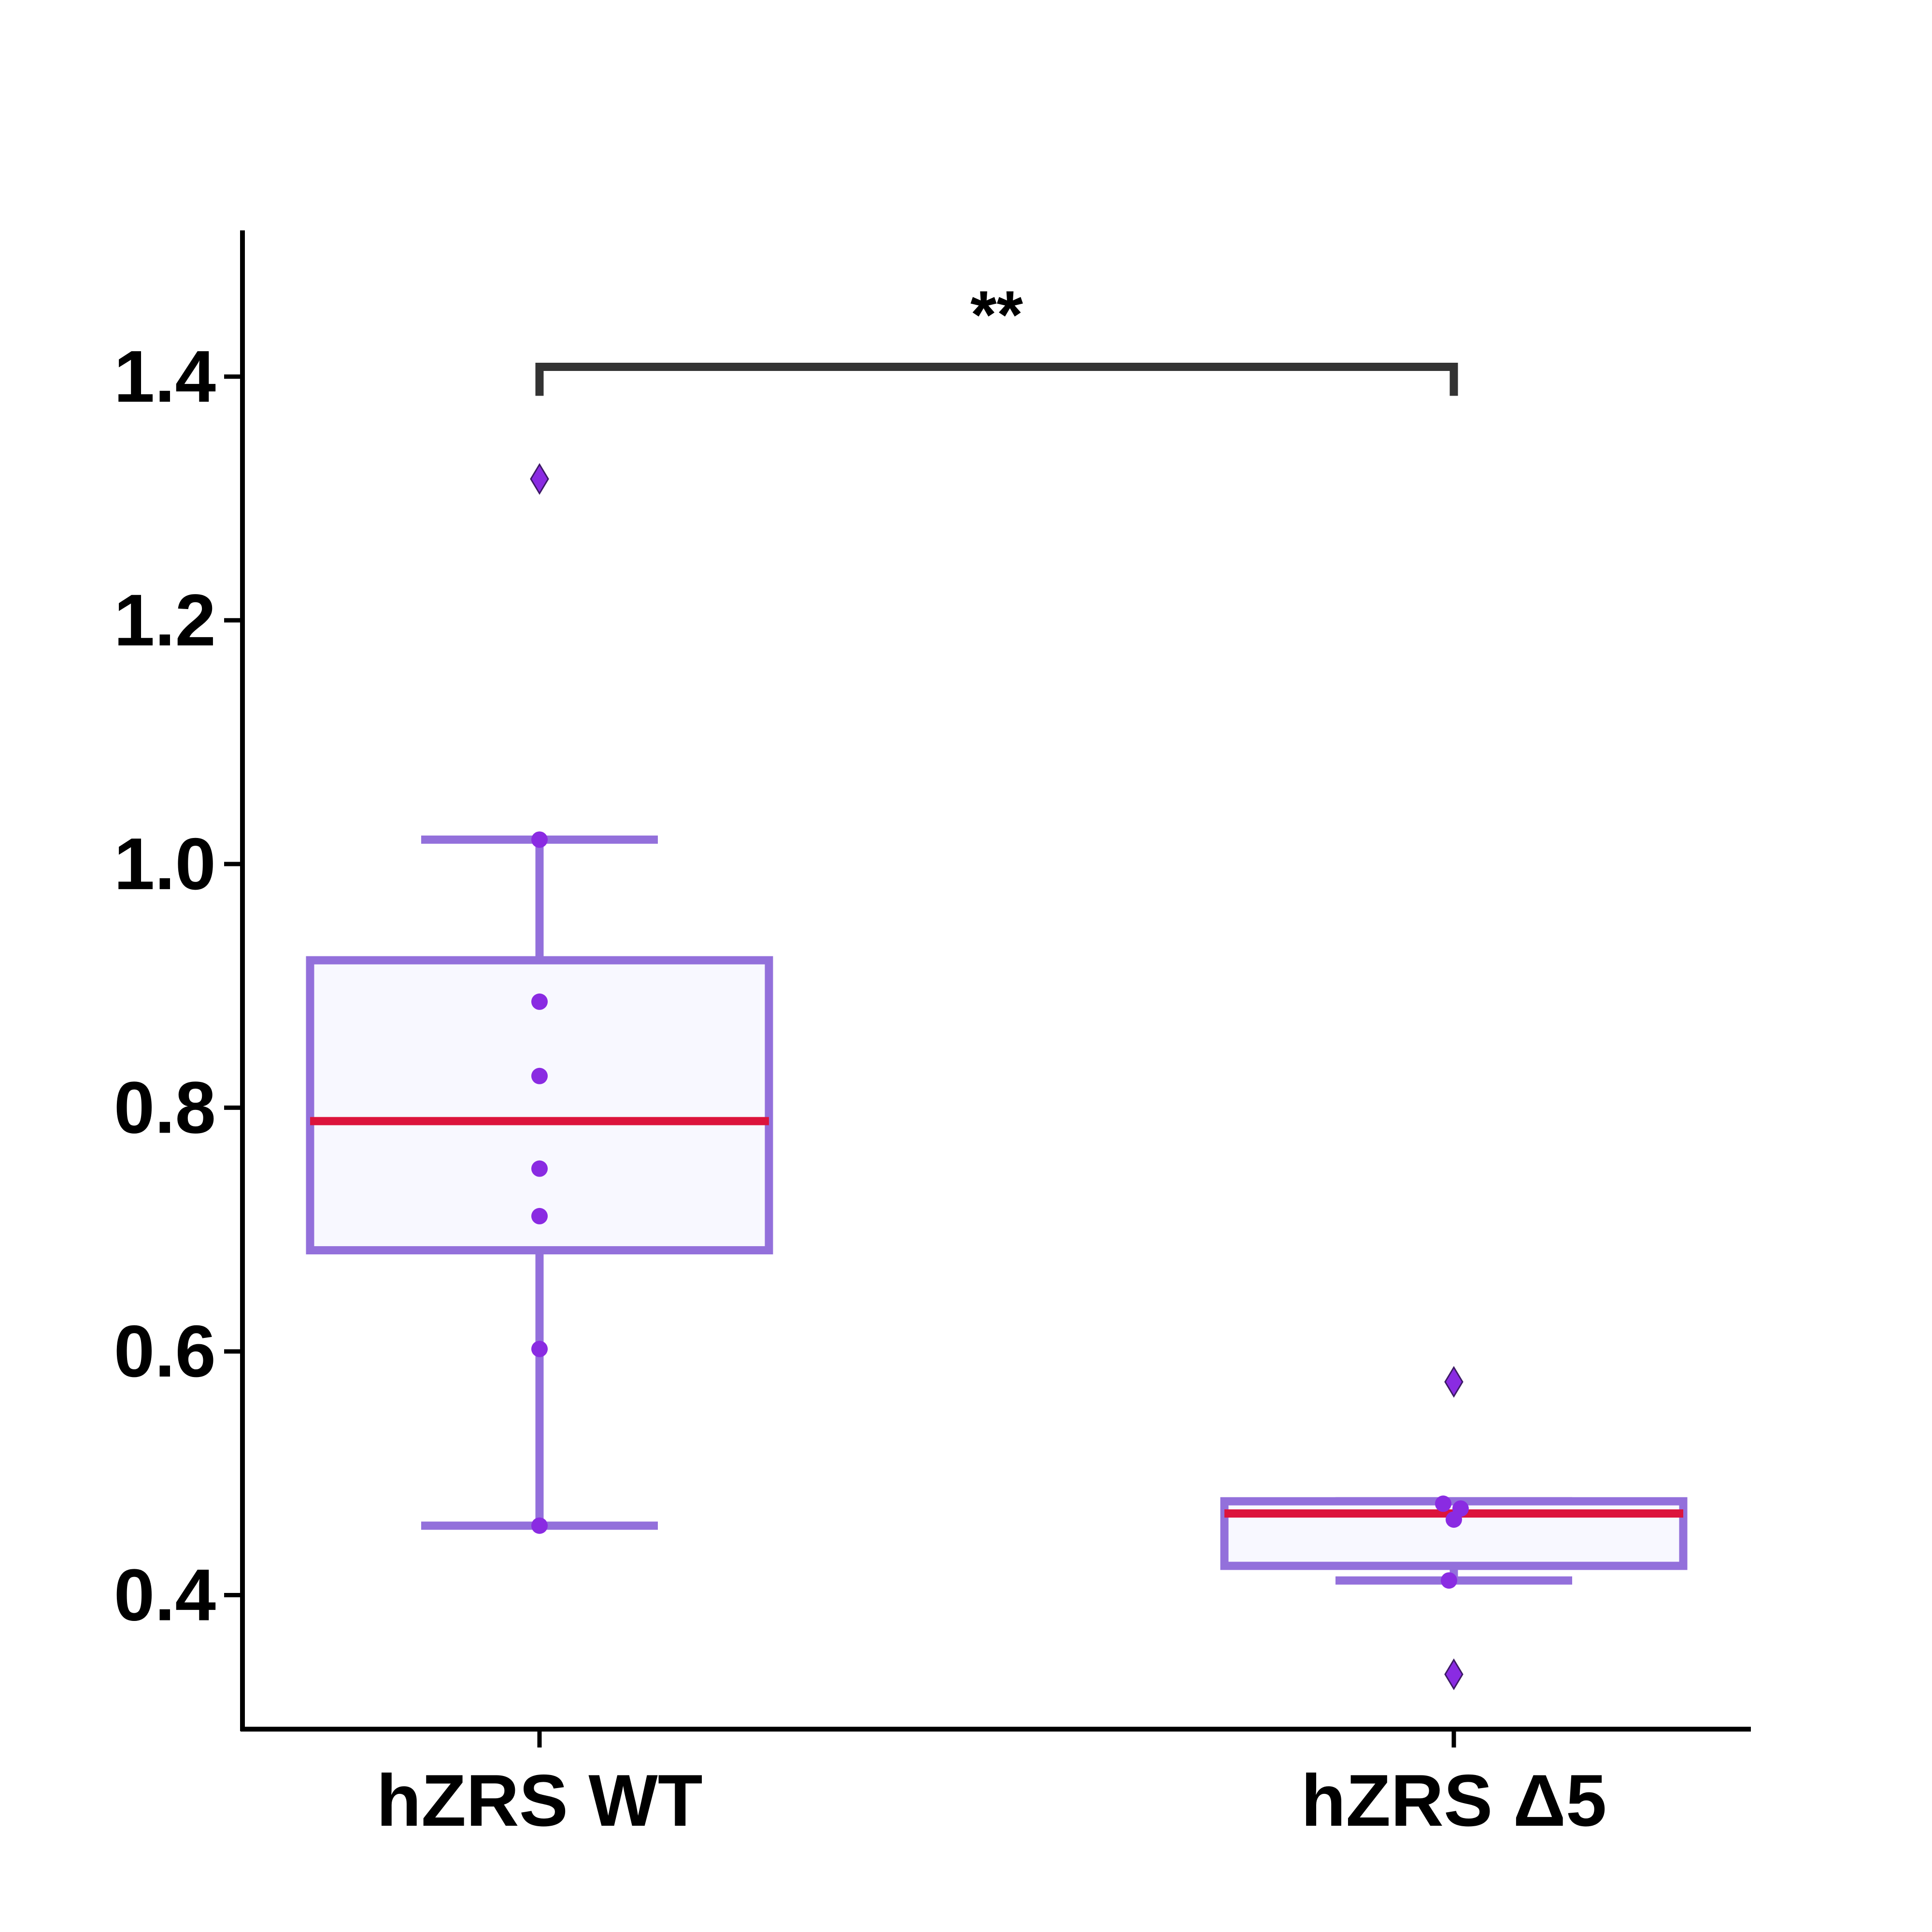 This screenshot has height=1932, width=1932. I want to click on y-tick-label: 1.0, so click(165, 864).